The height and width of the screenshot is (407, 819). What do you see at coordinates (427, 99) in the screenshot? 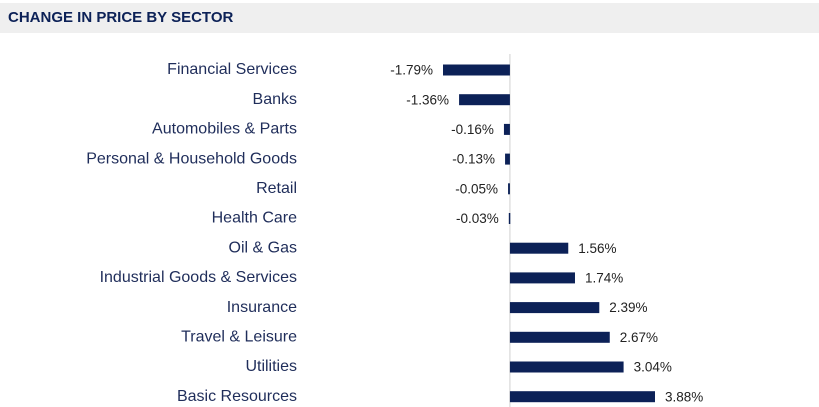
I see `data-label: -1.36%` at bounding box center [427, 99].